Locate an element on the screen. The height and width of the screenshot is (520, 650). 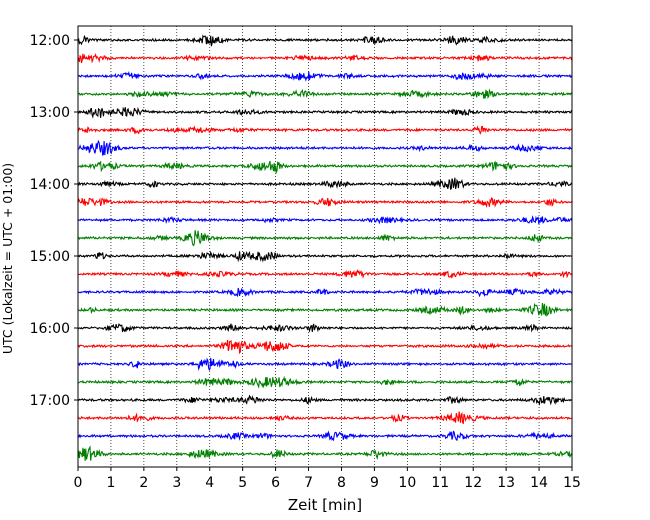
x-tick-label: 0 is located at coordinates (78, 483).